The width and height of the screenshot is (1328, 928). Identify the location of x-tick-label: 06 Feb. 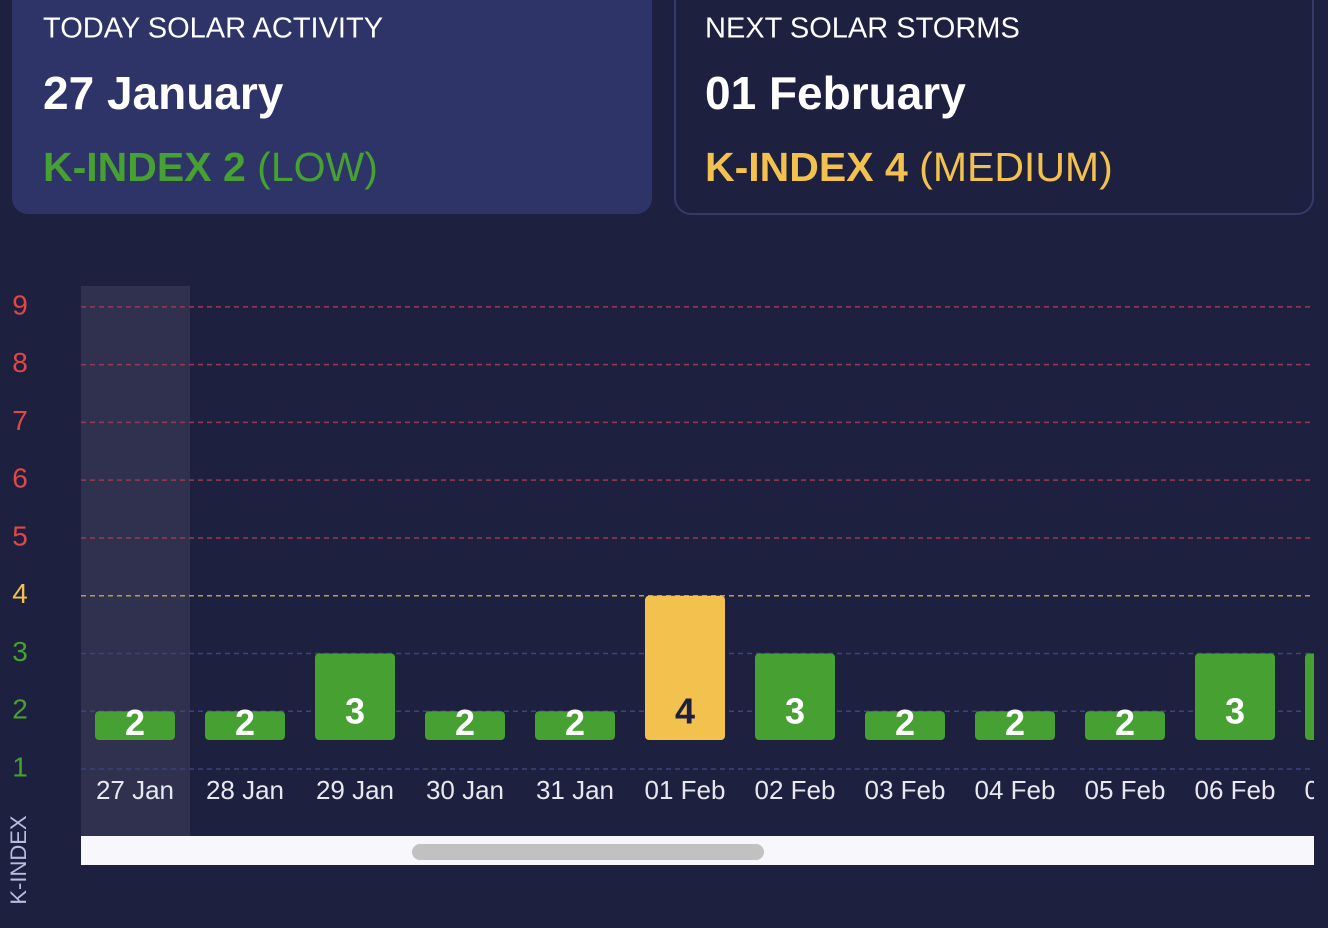
(1235, 790).